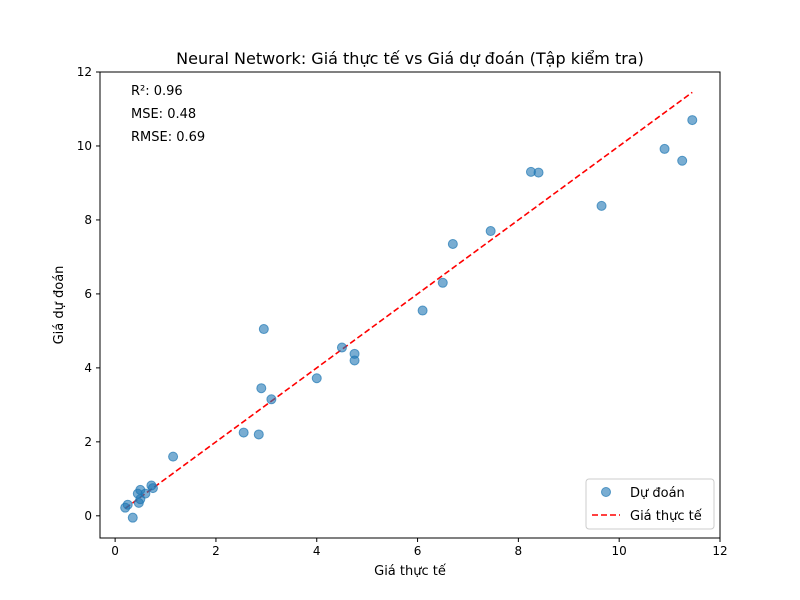  What do you see at coordinates (84, 72) in the screenshot?
I see `y-tick-label: 12` at bounding box center [84, 72].